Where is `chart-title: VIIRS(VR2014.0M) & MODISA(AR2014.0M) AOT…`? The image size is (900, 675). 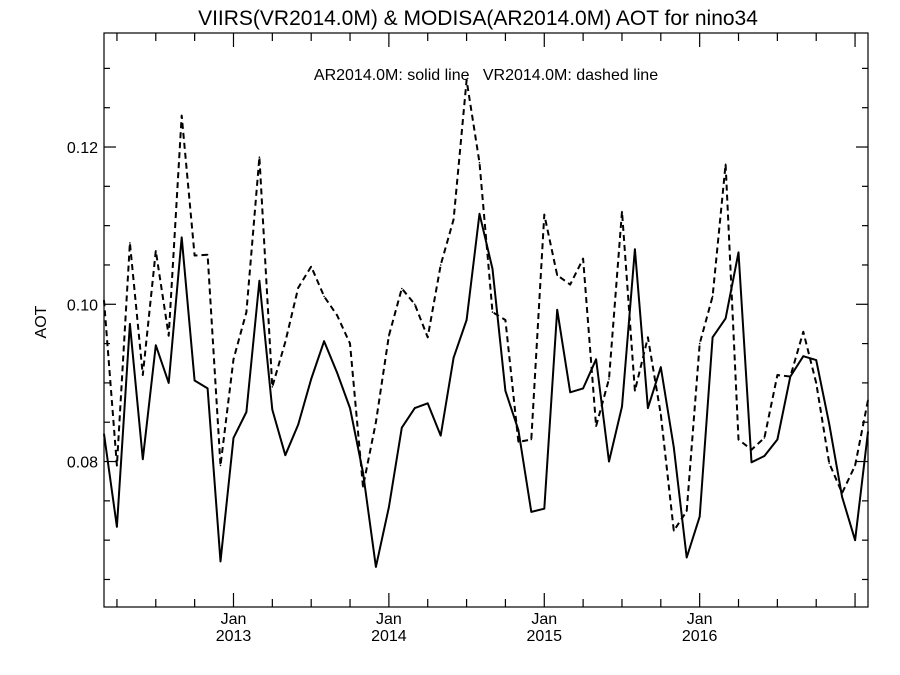
chart-title: VIIRS(VR2014.0M) & MODISA(AR2014.0M) AOT… is located at coordinates (478, 18).